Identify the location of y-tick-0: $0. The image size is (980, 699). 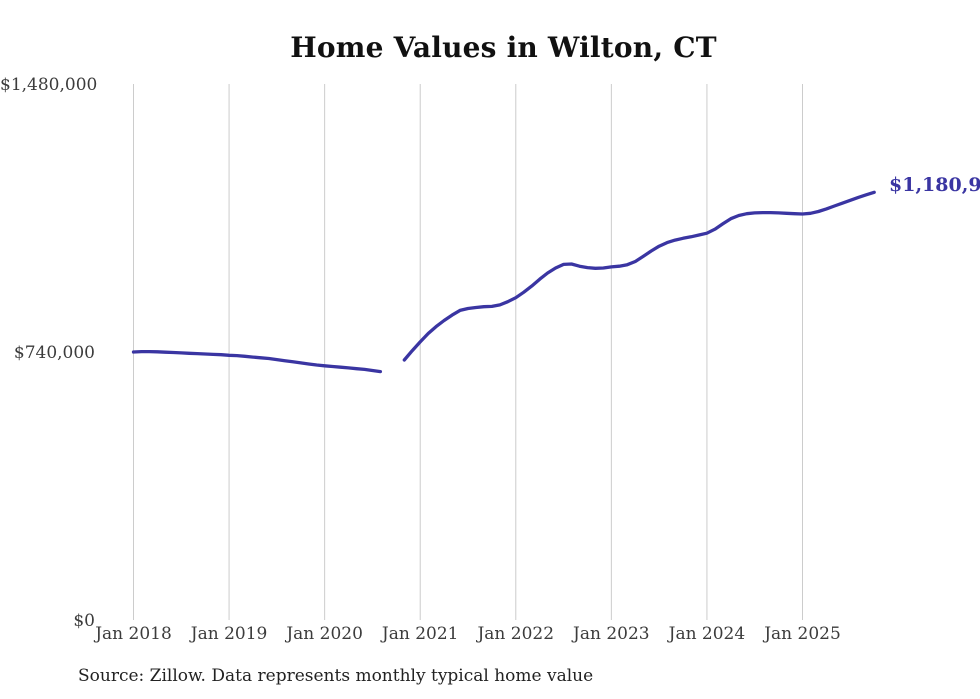
(84, 621).